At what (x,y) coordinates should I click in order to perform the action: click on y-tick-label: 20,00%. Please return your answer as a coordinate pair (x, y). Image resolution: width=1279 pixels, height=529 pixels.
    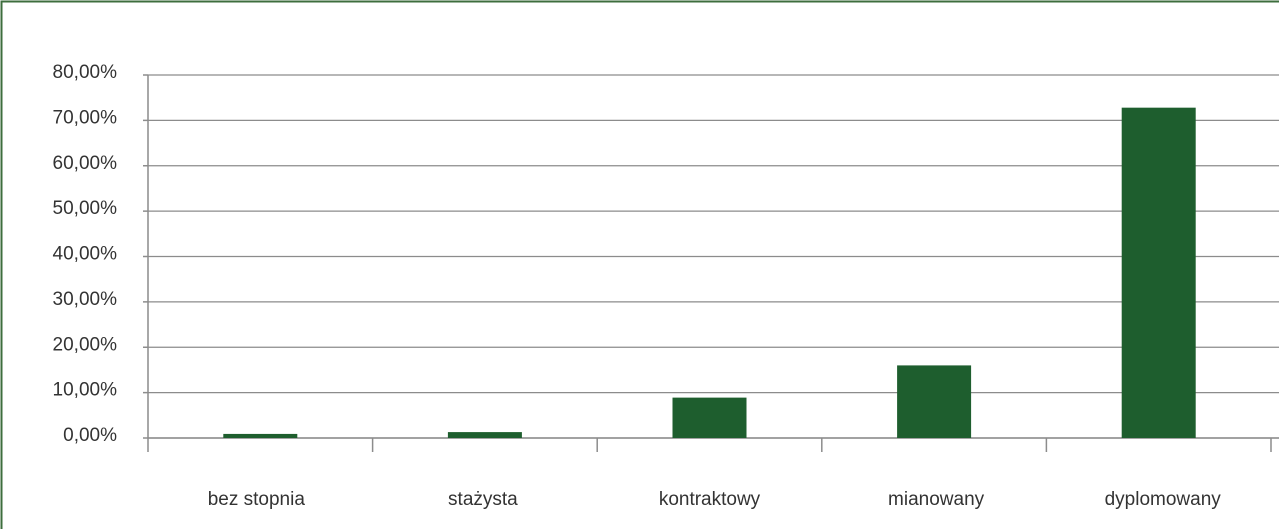
    Looking at the image, I should click on (85, 344).